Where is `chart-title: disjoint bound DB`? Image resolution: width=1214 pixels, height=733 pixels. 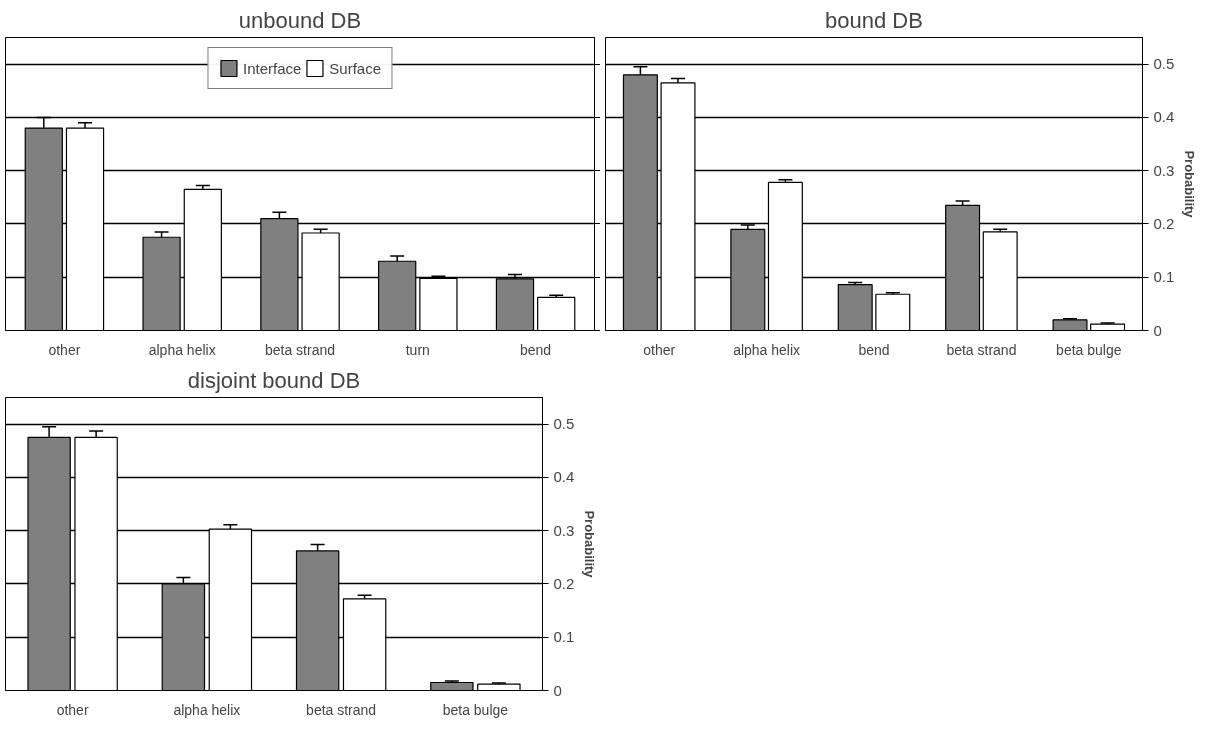
chart-title: disjoint bound DB is located at coordinates (274, 380).